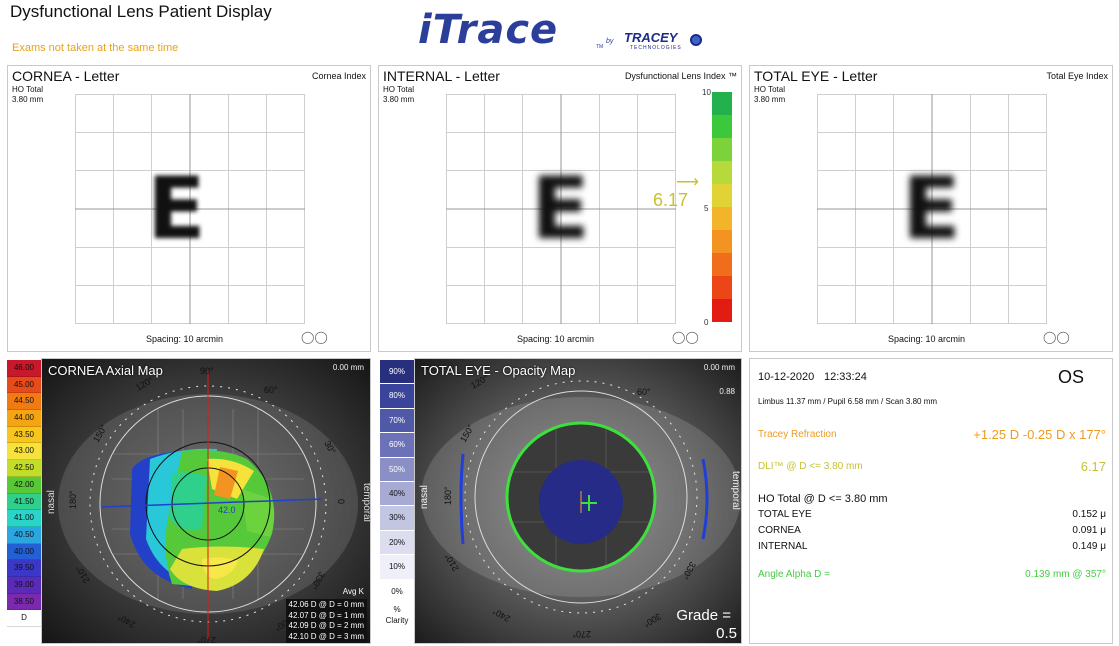  Describe the element at coordinates (488, 30) in the screenshot. I see `itrace-logo: iTrace` at that location.